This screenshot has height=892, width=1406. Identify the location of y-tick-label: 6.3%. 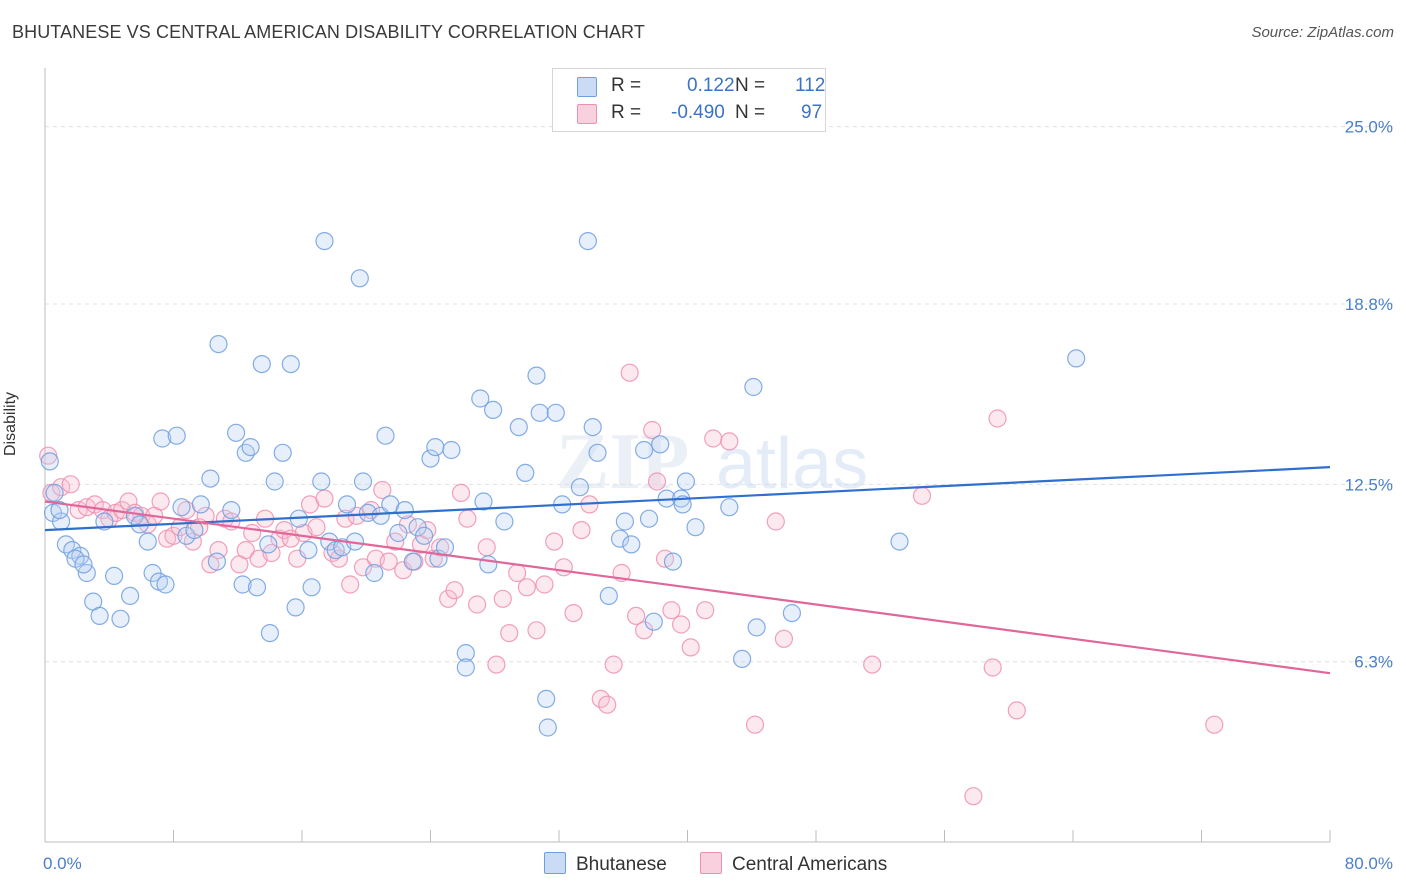
(1373, 662).